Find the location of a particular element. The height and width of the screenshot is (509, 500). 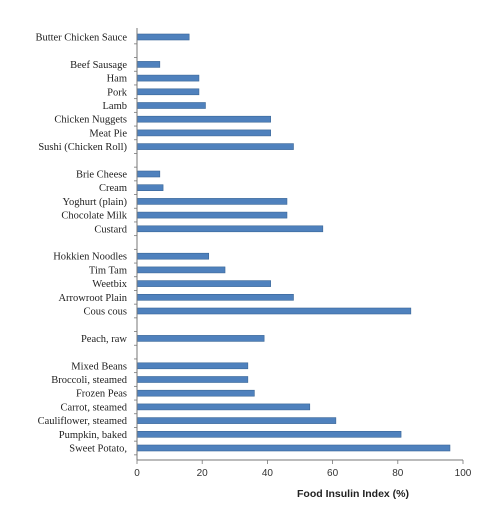

category-label-lamb: Lamb is located at coordinates (115, 106).